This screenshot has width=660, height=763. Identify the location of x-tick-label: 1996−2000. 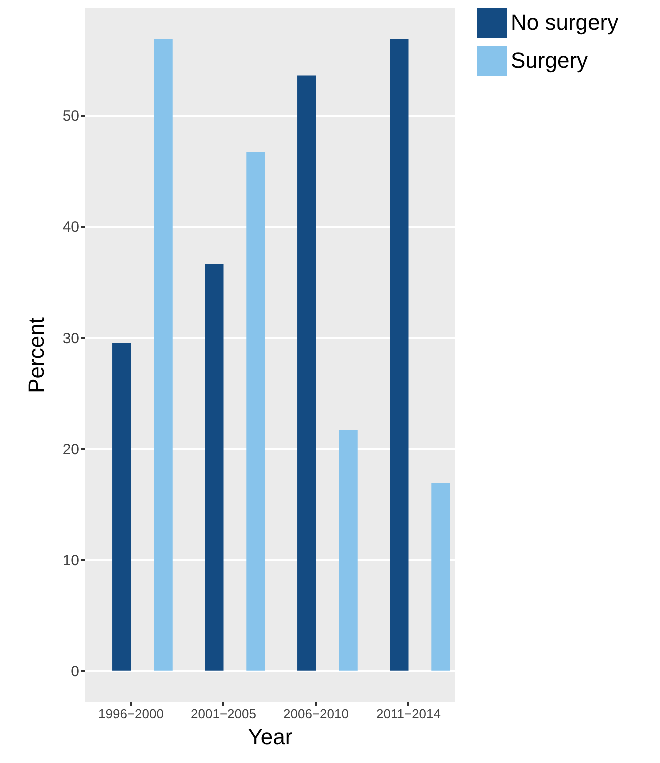
(131, 714).